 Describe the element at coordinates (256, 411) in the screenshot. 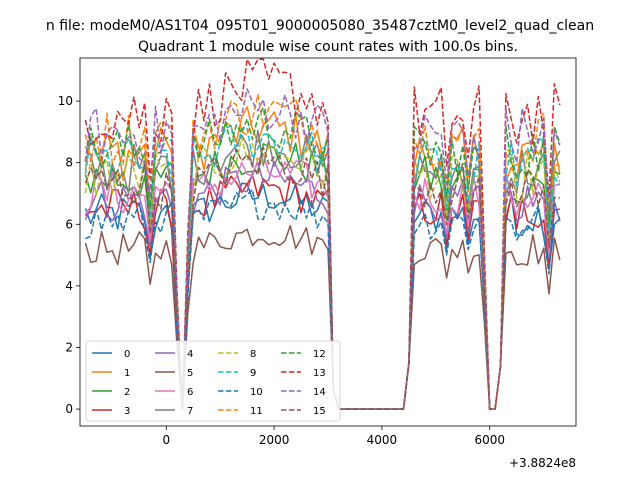

I see `legend-label-11: 11` at that location.